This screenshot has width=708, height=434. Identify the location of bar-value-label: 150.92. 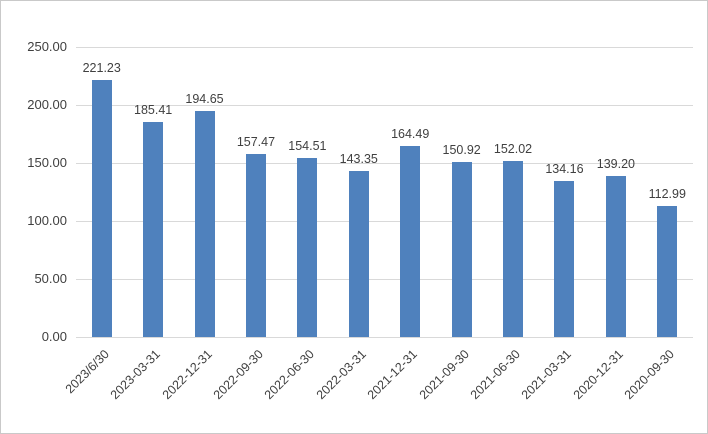
(461, 149).